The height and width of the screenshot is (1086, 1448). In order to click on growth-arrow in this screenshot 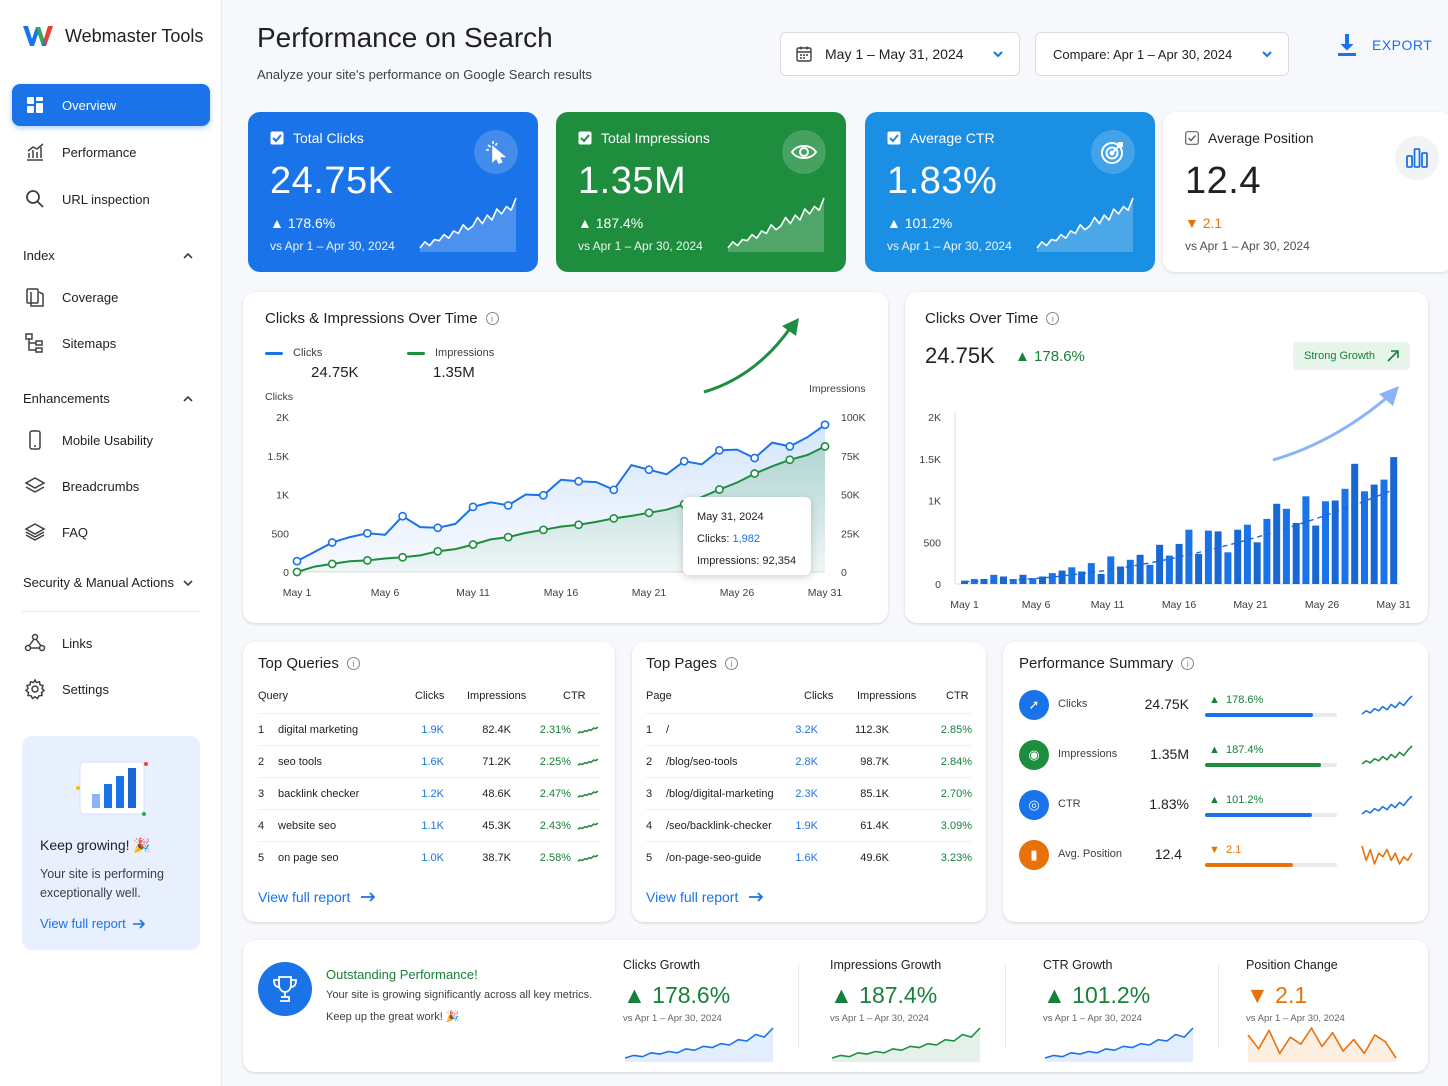, I will do `click(1331, 427)`.